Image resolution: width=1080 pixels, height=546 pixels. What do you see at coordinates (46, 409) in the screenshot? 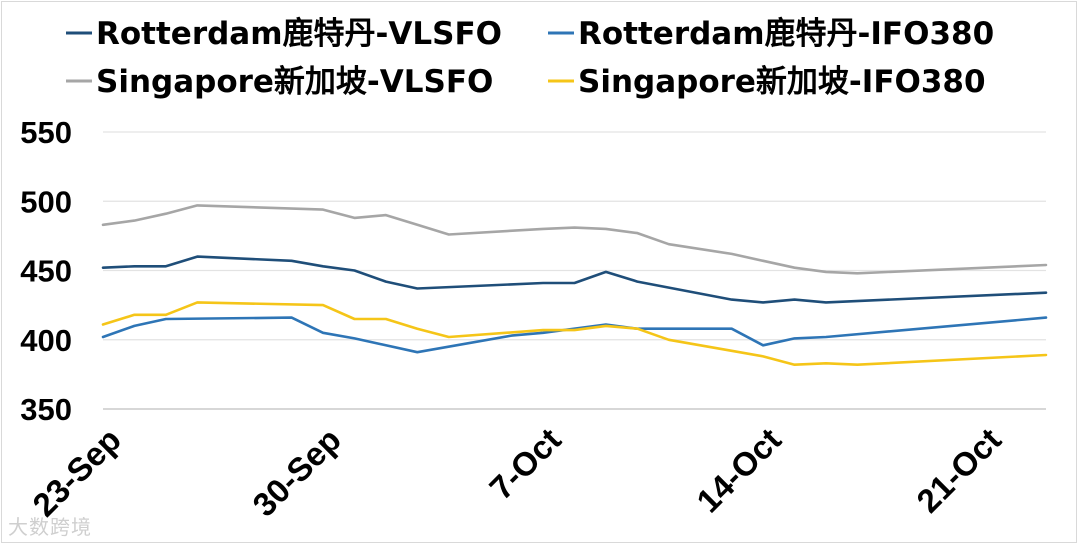
I see `y-tick-label: 350` at bounding box center [46, 409].